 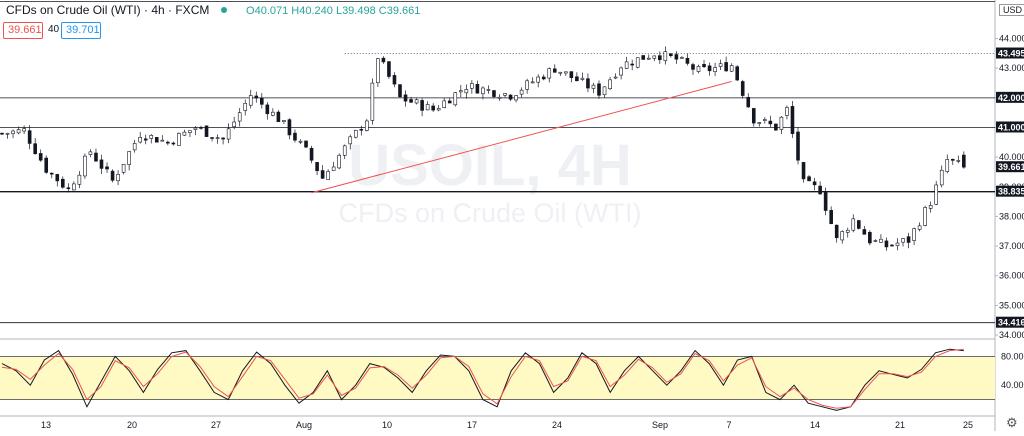 I want to click on symbol-title: CFDs on Crude Oil (WTI) · 4h · FXCM, so click(x=108, y=10).